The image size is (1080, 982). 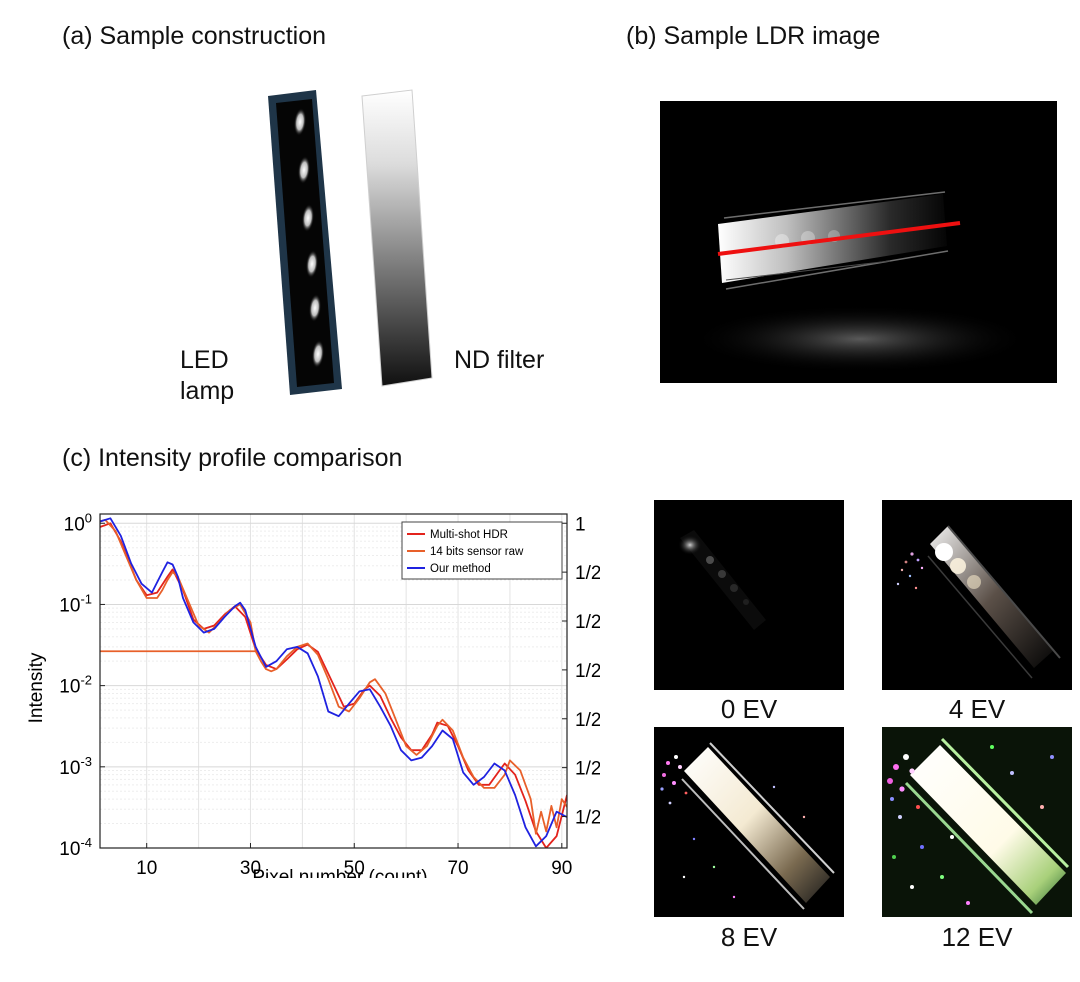 What do you see at coordinates (207, 375) in the screenshot?
I see `led-lamp-label: LED lamp` at bounding box center [207, 375].